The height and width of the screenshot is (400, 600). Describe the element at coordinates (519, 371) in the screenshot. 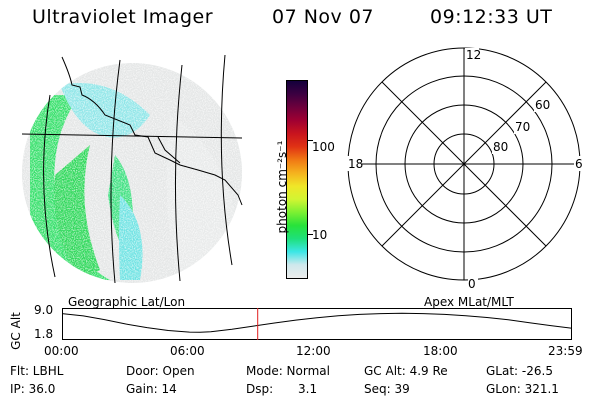

I see `status-glat: GLat: -26.5` at that location.